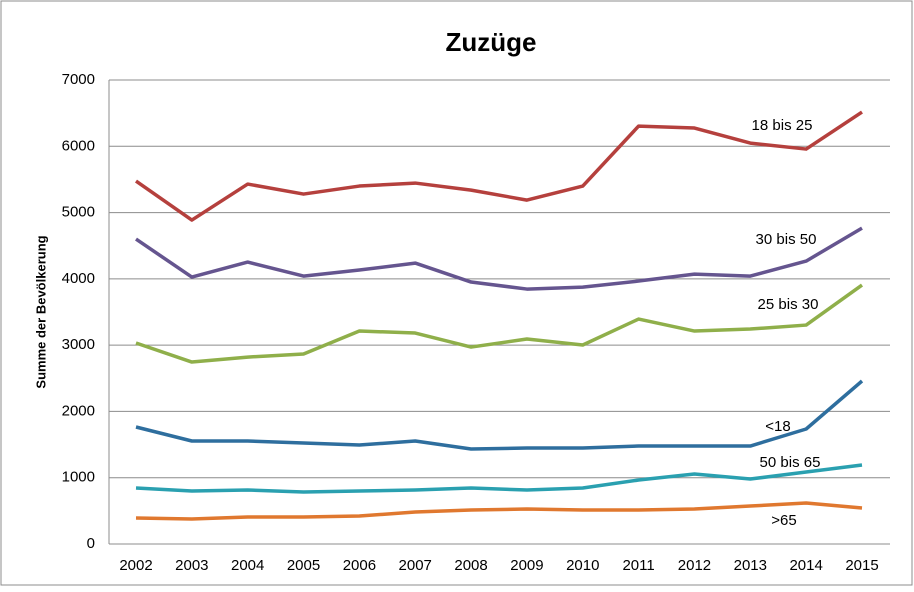 This screenshot has width=914, height=592. What do you see at coordinates (359, 565) in the screenshot?
I see `x-tick-label: 2006` at bounding box center [359, 565].